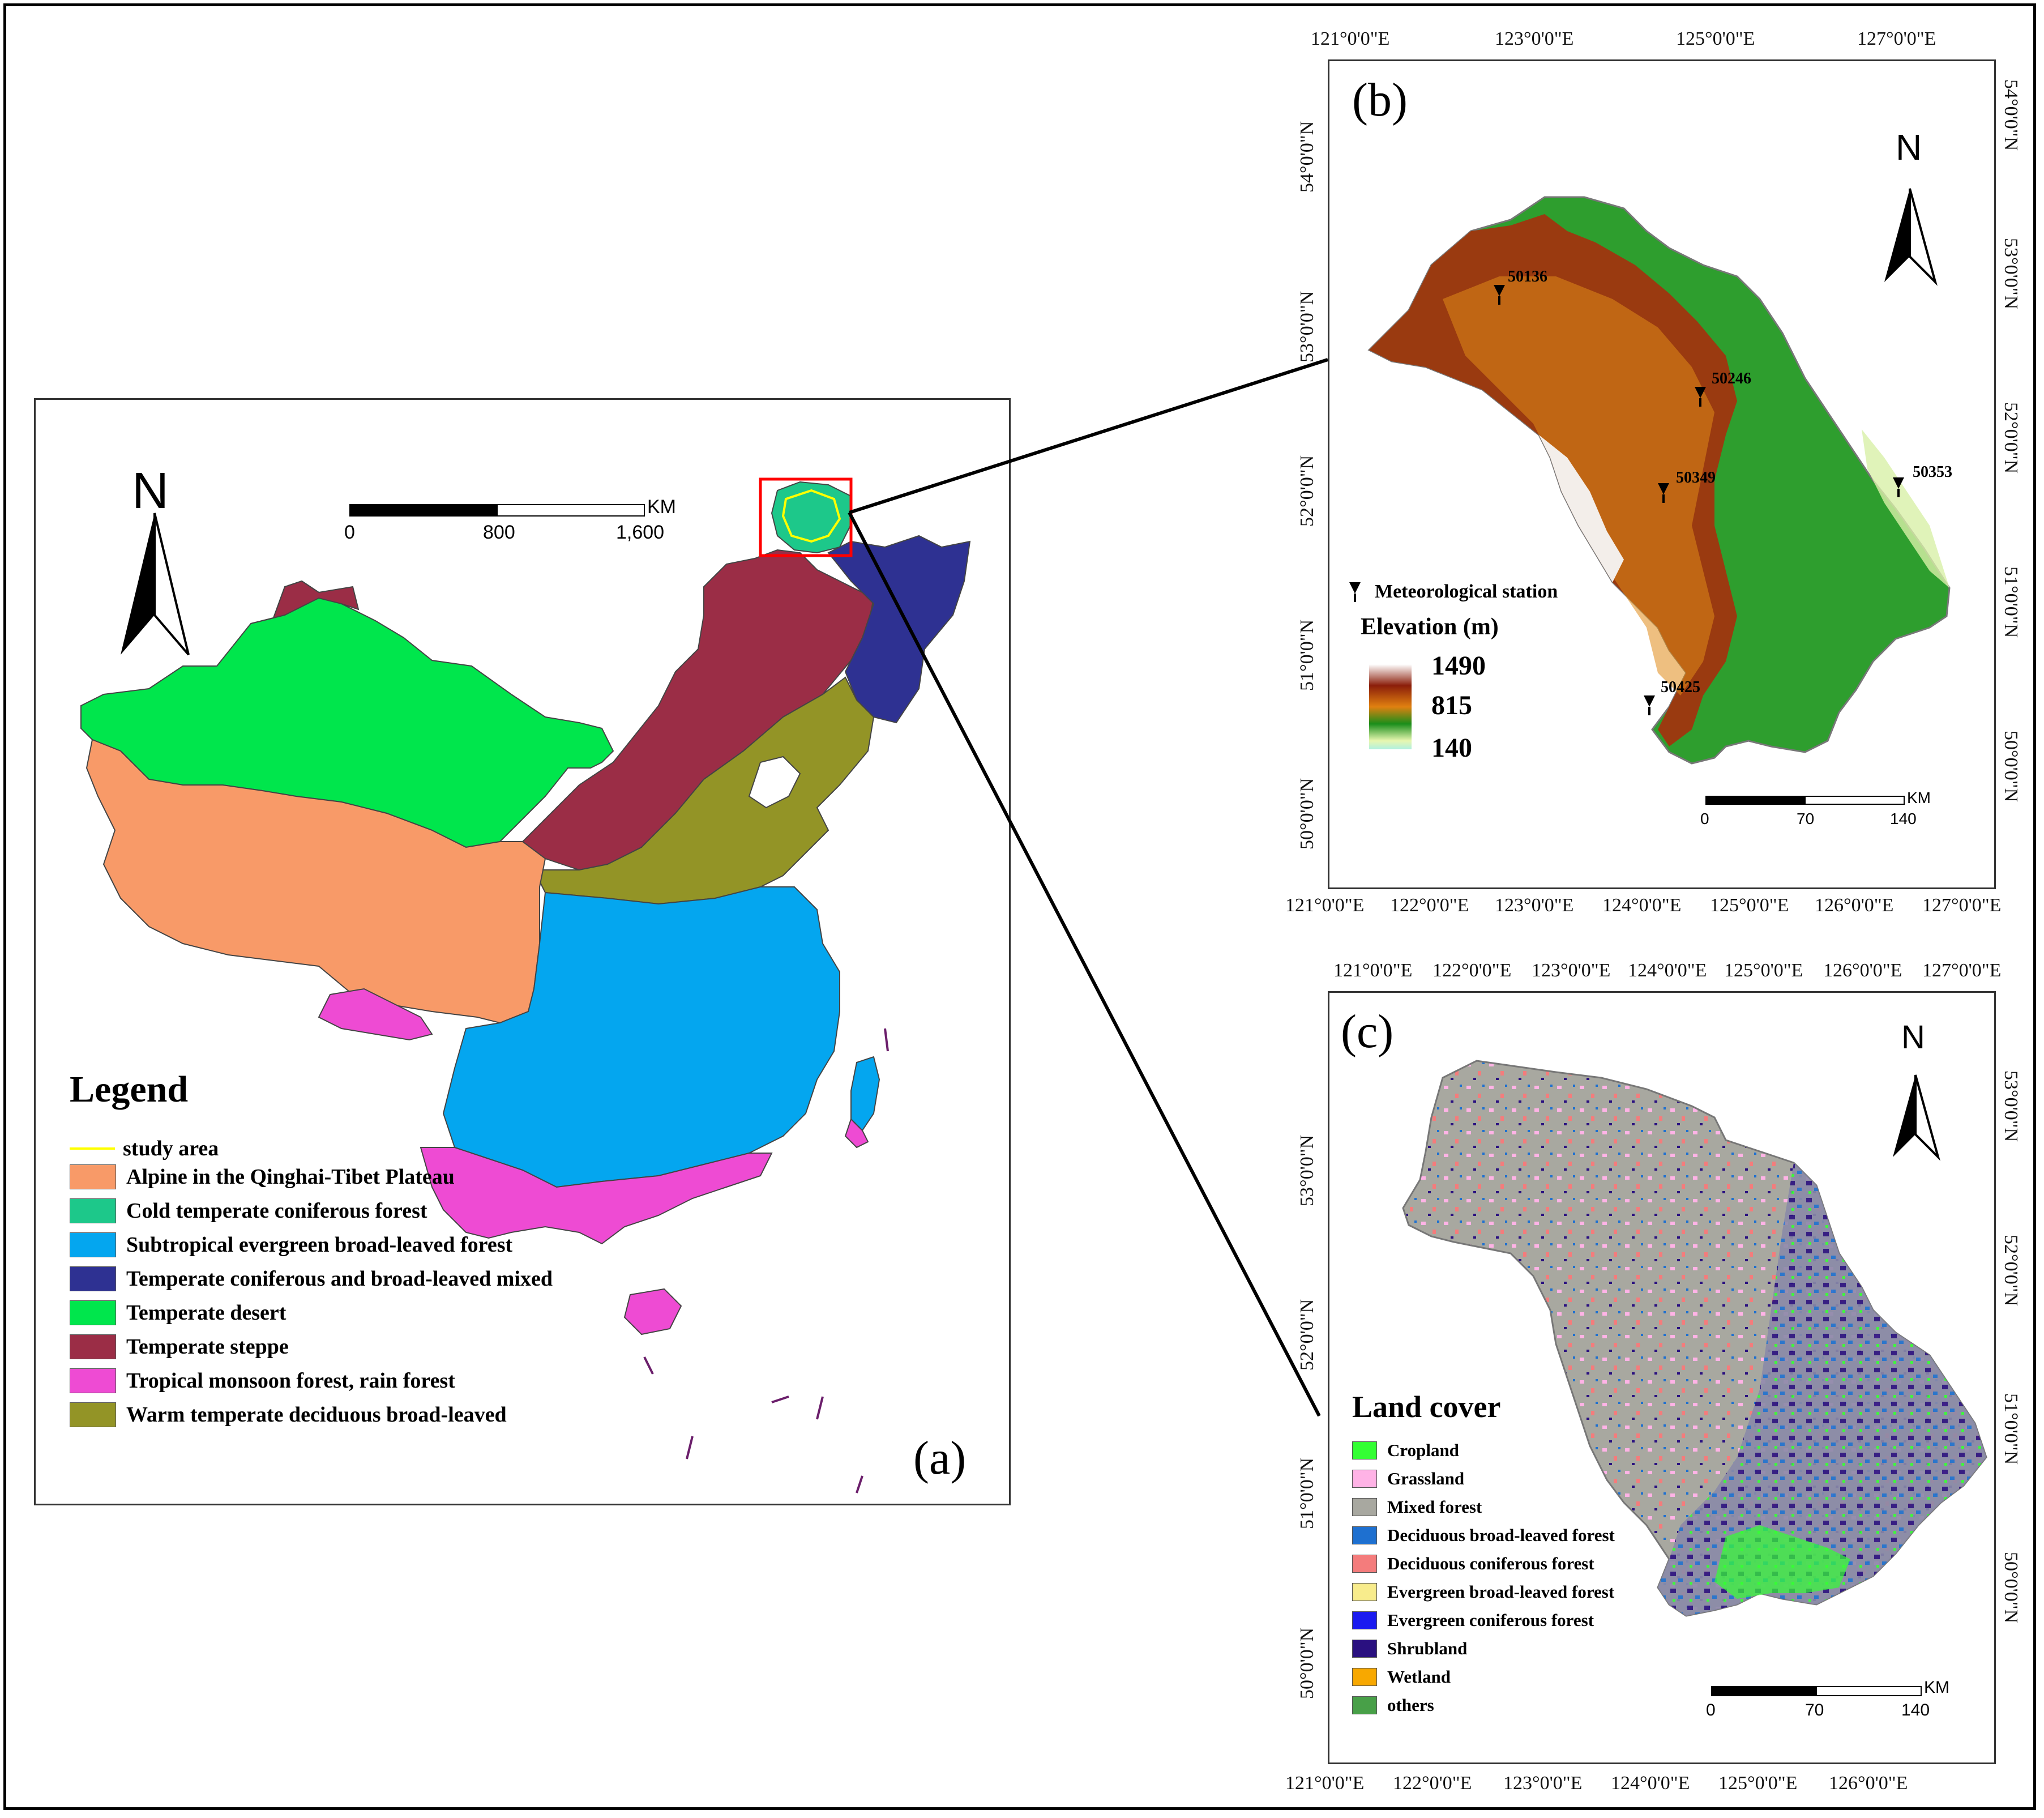 The image size is (2044, 1818). I want to click on elevation-min: 140, so click(1451, 748).